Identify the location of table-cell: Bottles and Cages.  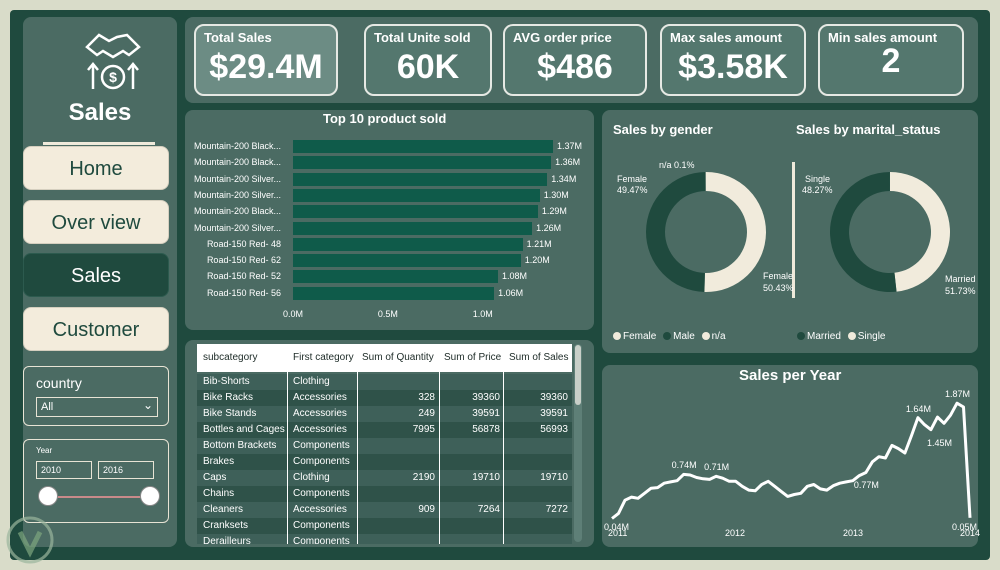
(244, 429).